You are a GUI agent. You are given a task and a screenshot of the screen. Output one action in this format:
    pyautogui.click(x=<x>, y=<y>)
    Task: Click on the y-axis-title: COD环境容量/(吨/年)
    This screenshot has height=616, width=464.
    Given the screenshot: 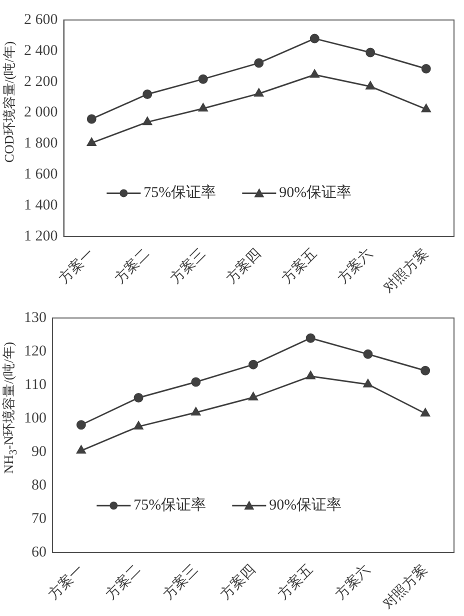 What is the action you would take?
    pyautogui.click(x=9, y=102)
    